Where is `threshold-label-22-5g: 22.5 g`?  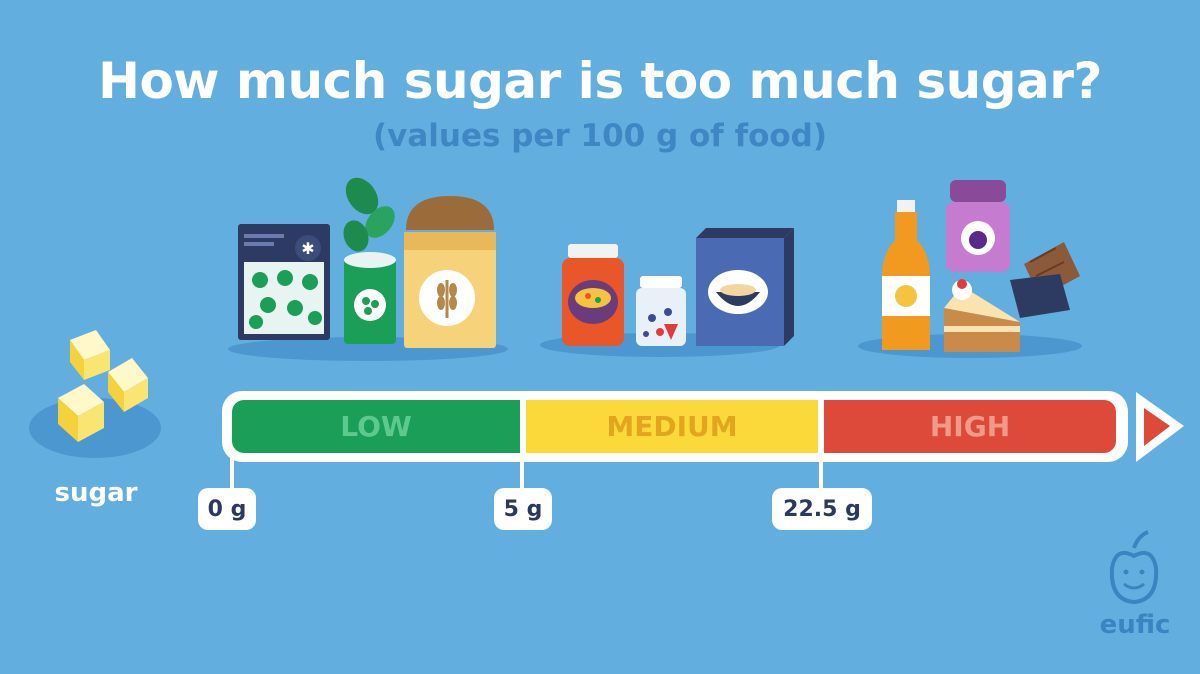
threshold-label-22-5g: 22.5 g is located at coordinates (822, 509).